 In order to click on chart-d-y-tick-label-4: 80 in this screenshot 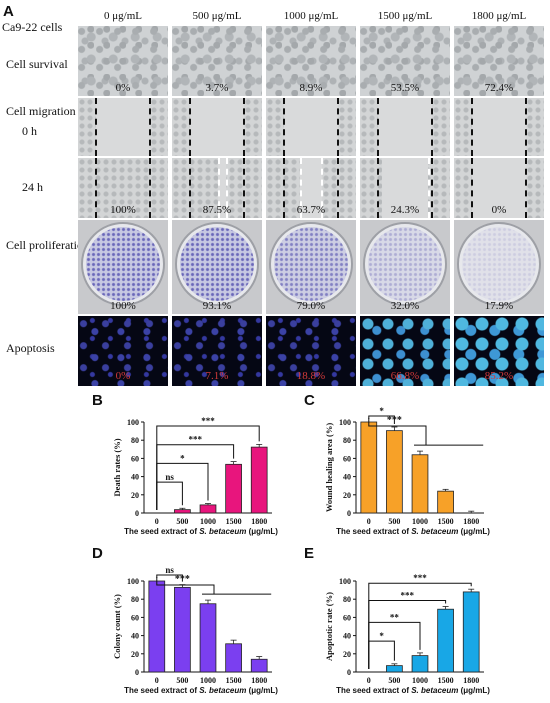, I will do `click(135, 599)`.